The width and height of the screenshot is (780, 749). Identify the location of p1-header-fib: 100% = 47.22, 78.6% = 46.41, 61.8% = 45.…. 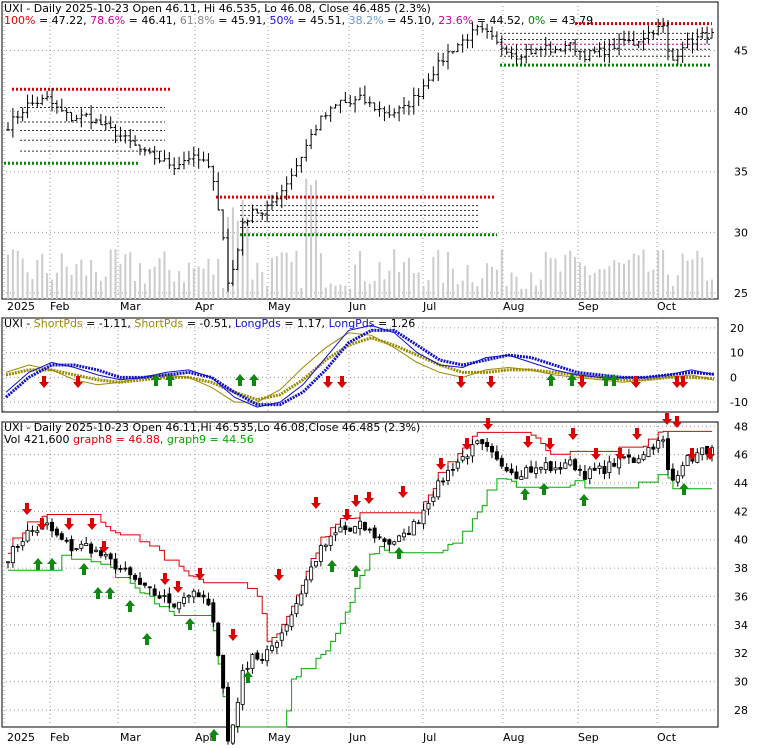
(298, 20).